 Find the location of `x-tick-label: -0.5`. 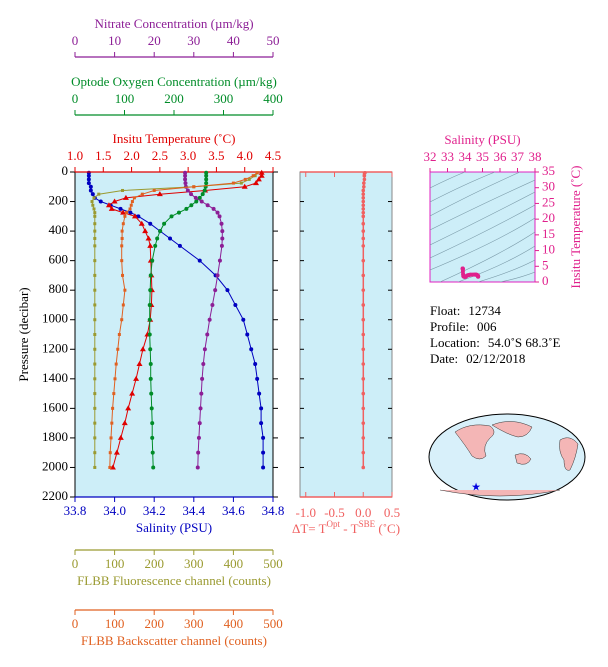

x-tick-label: -0.5 is located at coordinates (334, 512).